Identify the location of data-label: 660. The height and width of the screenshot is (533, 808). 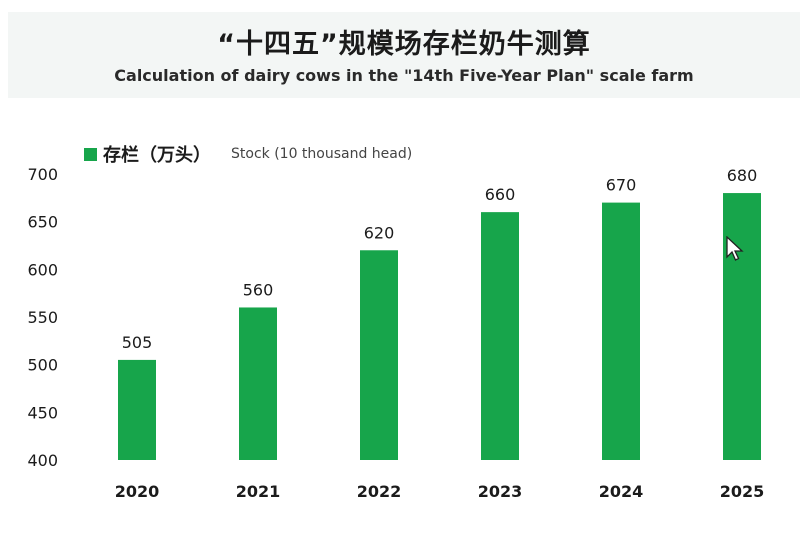
(500, 194).